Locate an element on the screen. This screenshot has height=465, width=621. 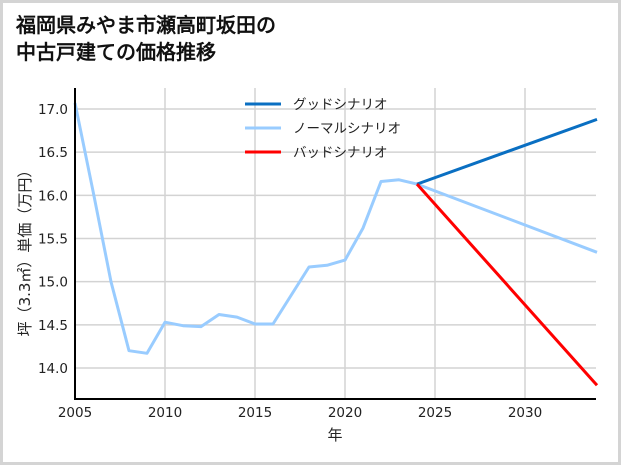
x-axis-ticks: 2005 2010 2015 2020 2025 2030 is located at coordinates (300, 413).